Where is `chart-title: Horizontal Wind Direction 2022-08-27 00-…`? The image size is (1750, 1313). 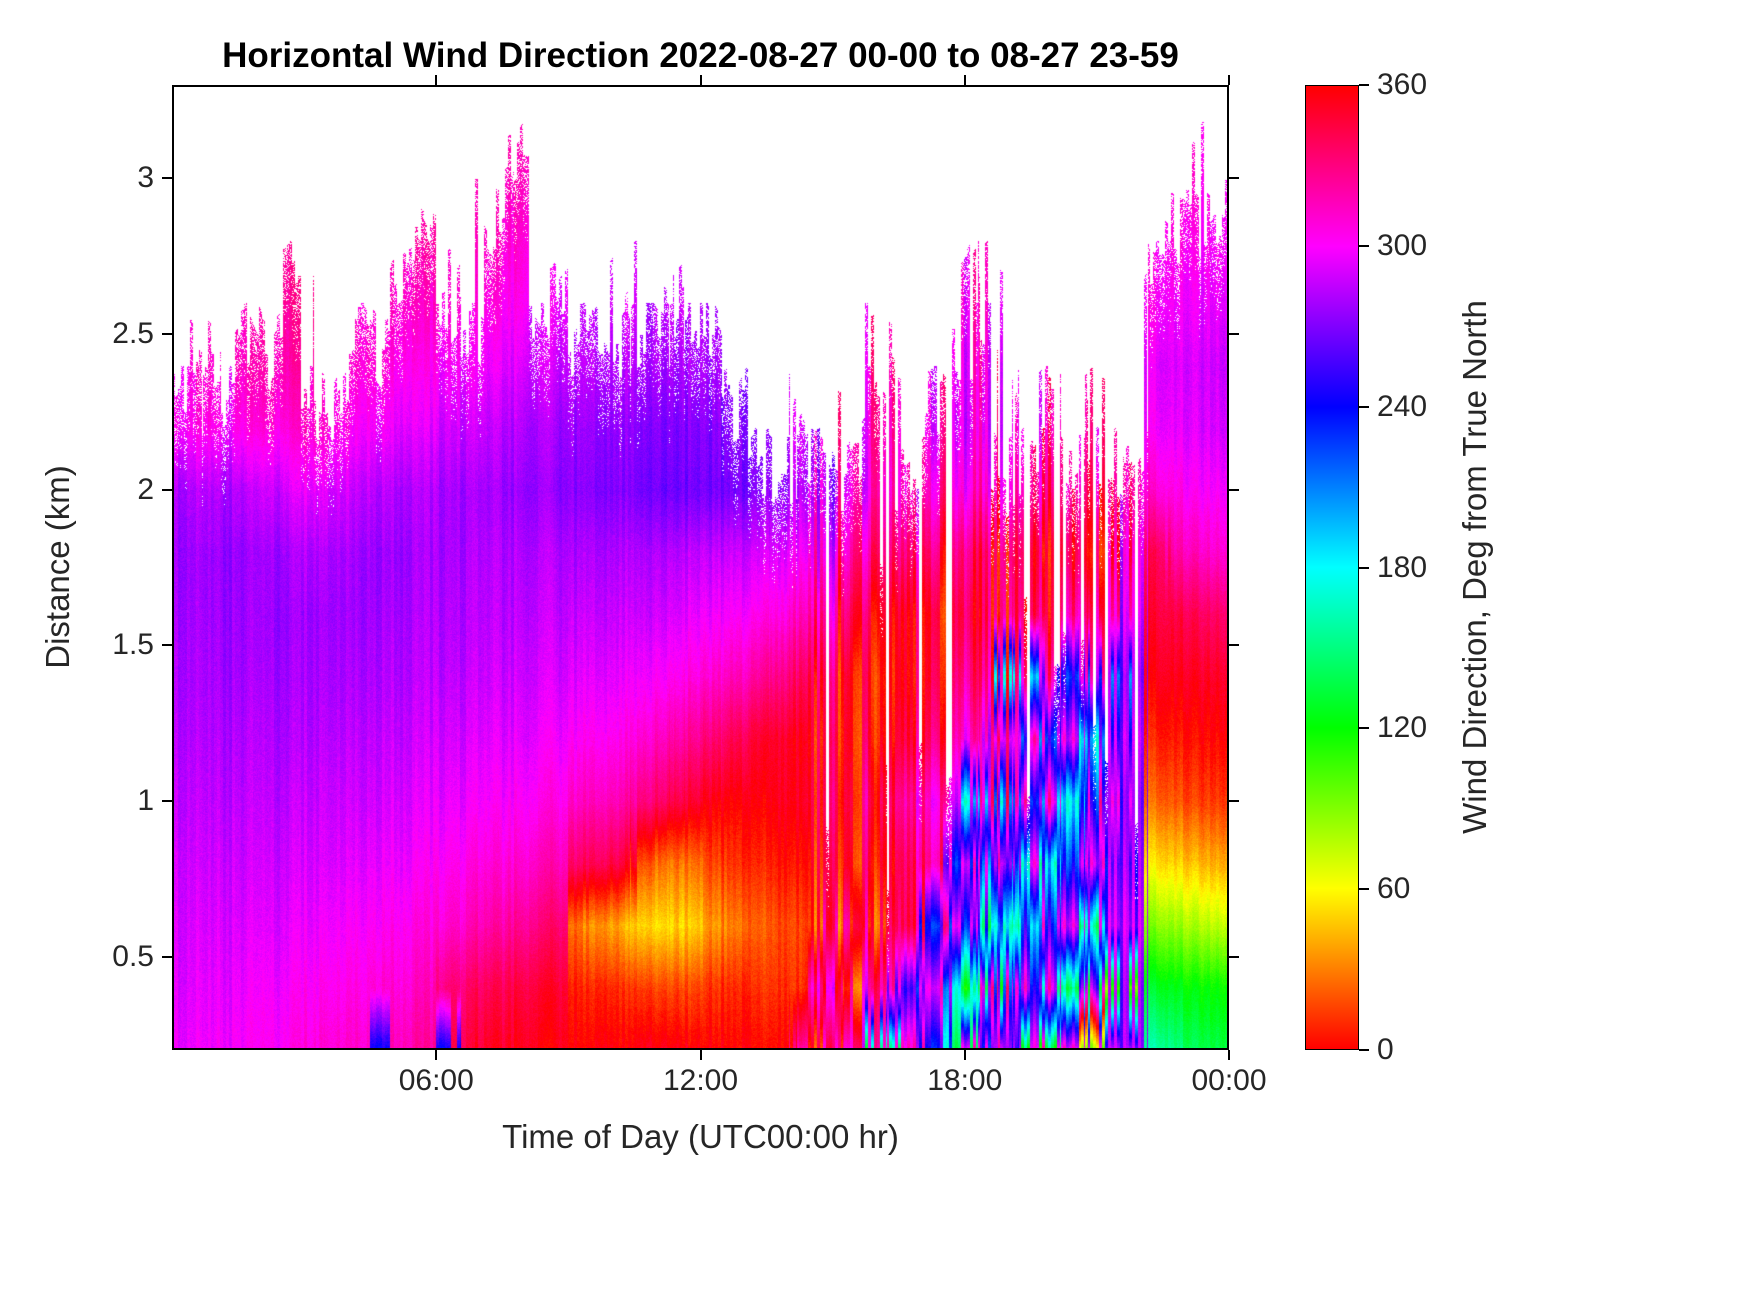
chart-title: Horizontal Wind Direction 2022-08-27 00-… is located at coordinates (700, 55).